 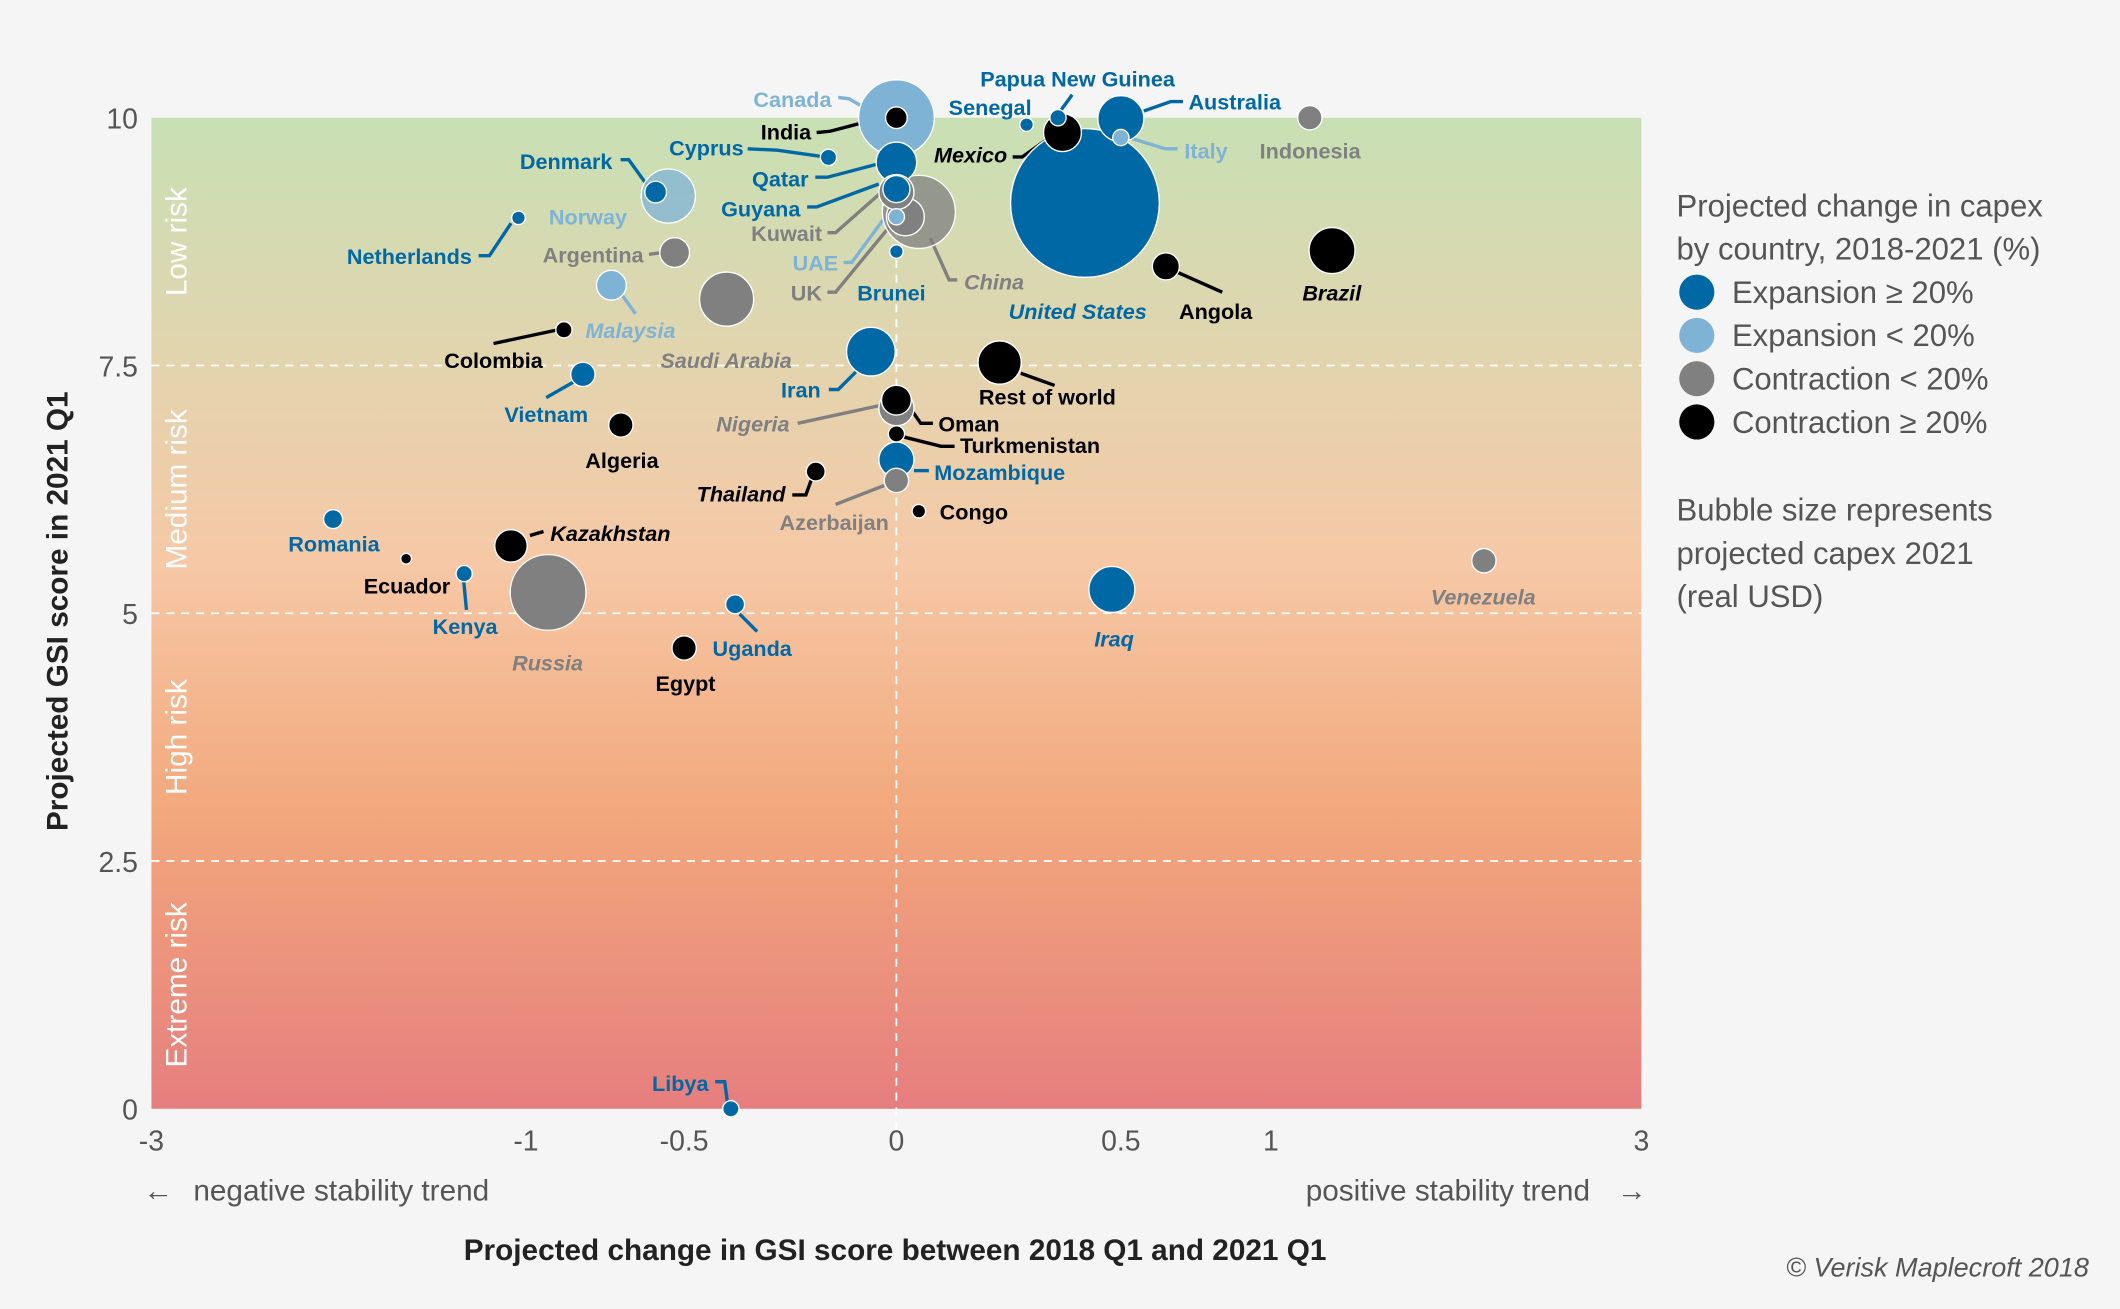 What do you see at coordinates (525, 1142) in the screenshot?
I see `x-tick-label: -1` at bounding box center [525, 1142].